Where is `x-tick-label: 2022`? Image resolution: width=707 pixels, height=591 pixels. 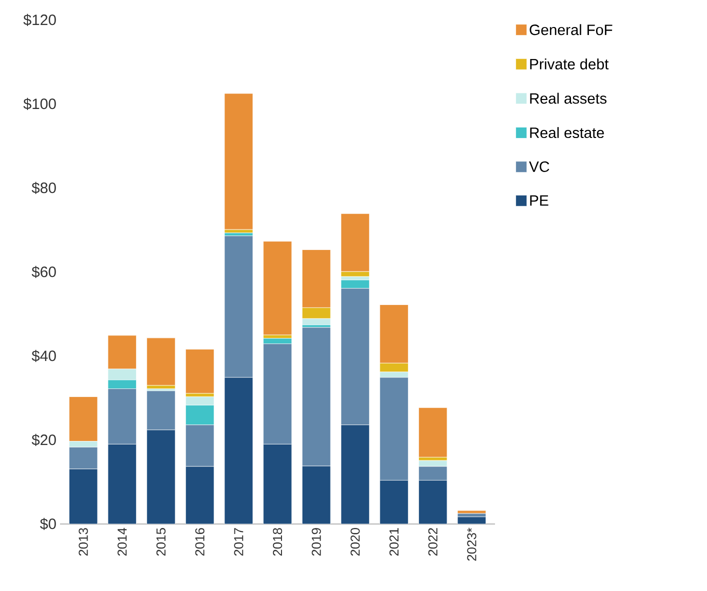 x-tick-label: 2022 is located at coordinates (433, 542).